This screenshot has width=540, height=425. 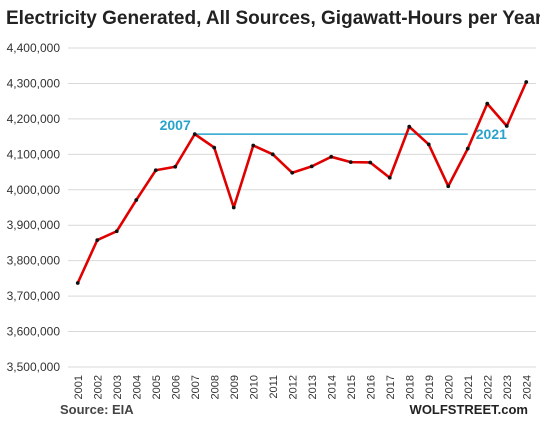 What do you see at coordinates (98, 387) in the screenshot?
I see `x-tick-label: 2002` at bounding box center [98, 387].